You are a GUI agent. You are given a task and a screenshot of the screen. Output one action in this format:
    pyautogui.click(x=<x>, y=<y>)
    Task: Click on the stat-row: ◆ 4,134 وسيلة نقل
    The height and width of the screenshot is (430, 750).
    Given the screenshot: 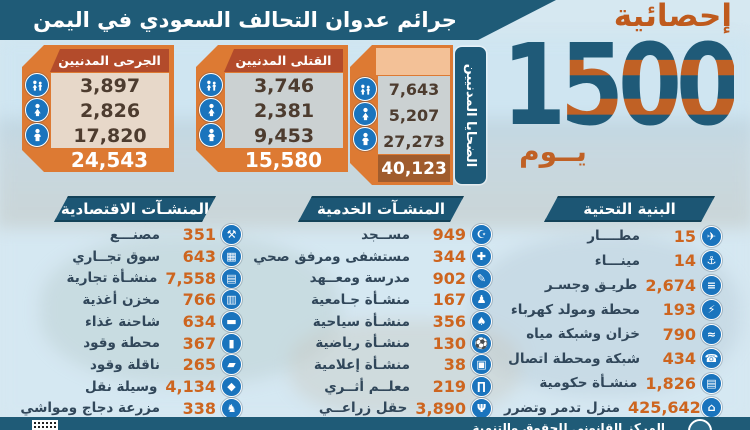 What is the action you would take?
    pyautogui.click(x=130, y=387)
    